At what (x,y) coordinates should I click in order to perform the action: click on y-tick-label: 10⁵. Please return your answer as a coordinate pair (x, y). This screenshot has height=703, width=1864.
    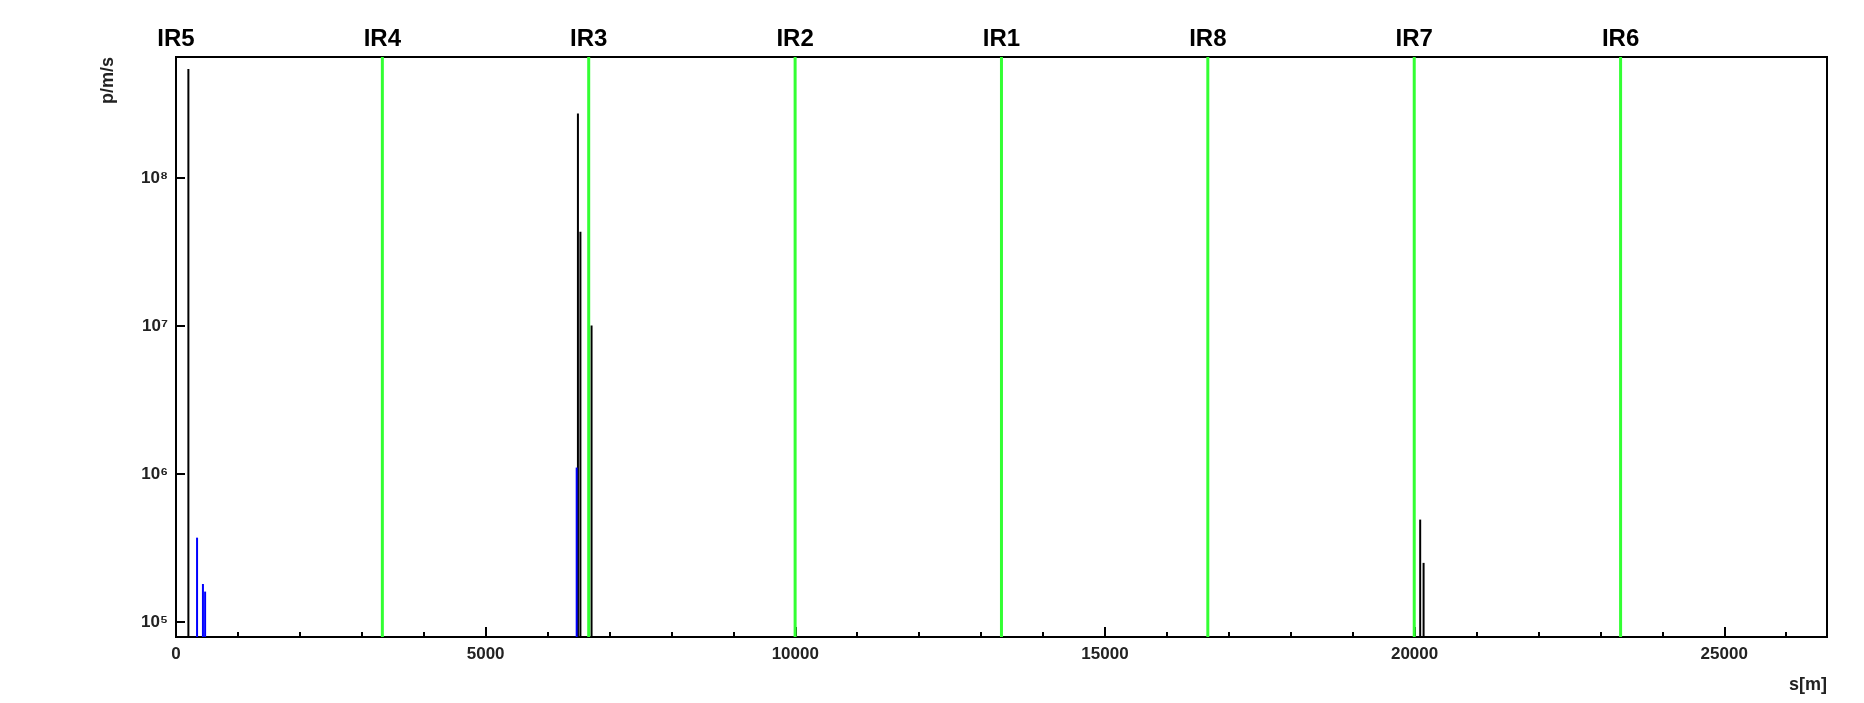
    Looking at the image, I should click on (154, 622).